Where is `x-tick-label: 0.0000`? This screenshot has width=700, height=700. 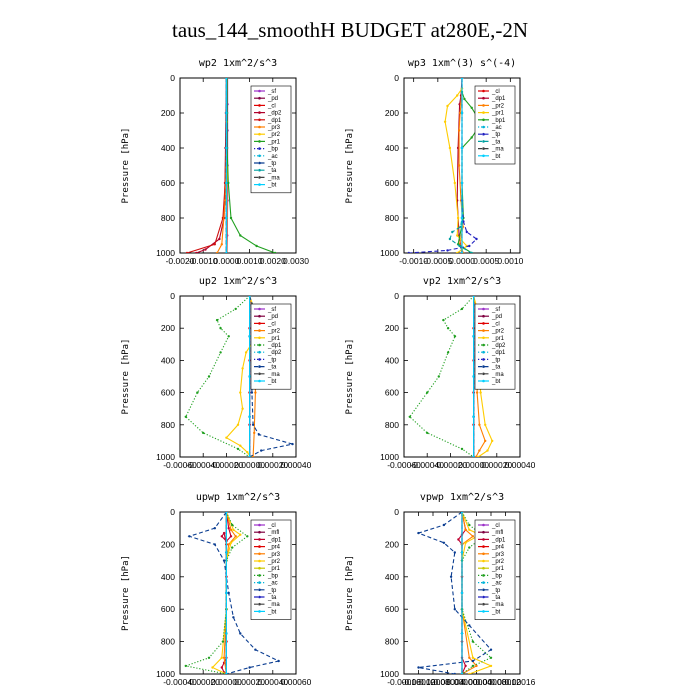 x-tick-label: 0.0000 is located at coordinates (226, 261).